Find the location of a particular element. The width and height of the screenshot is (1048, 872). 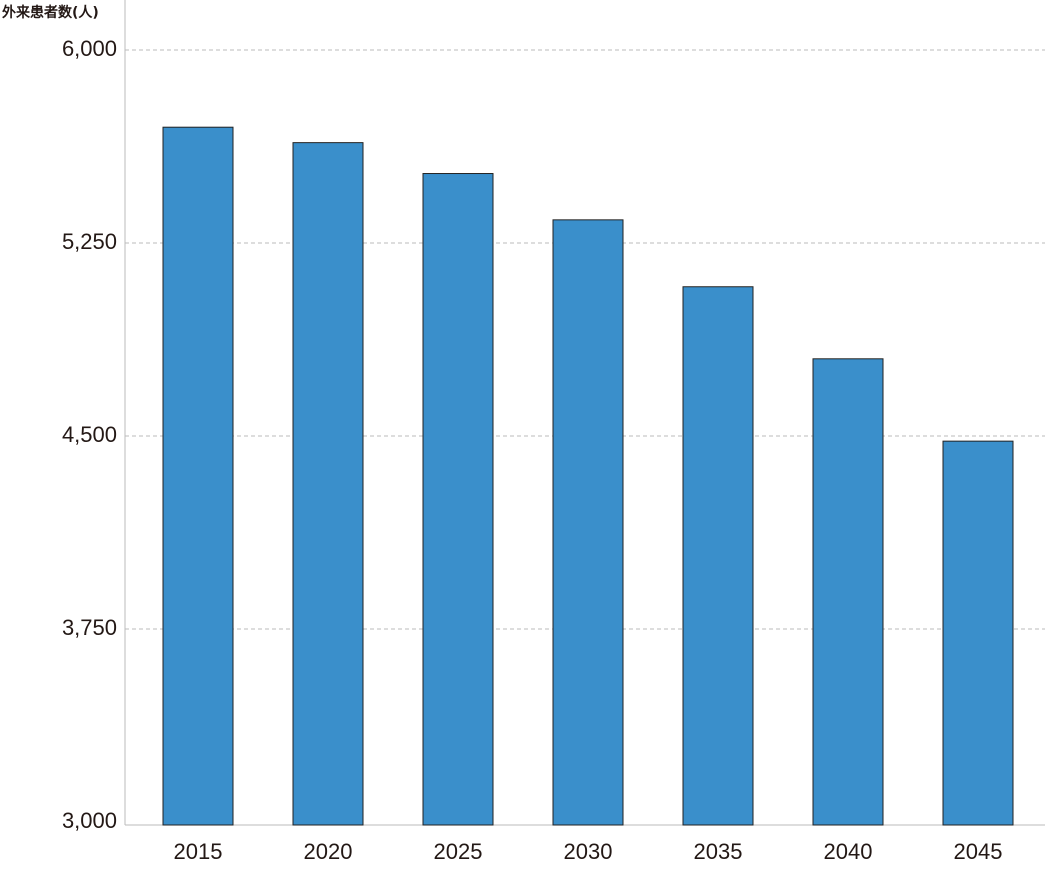

x-tick-label: 2025 is located at coordinates (458, 851).